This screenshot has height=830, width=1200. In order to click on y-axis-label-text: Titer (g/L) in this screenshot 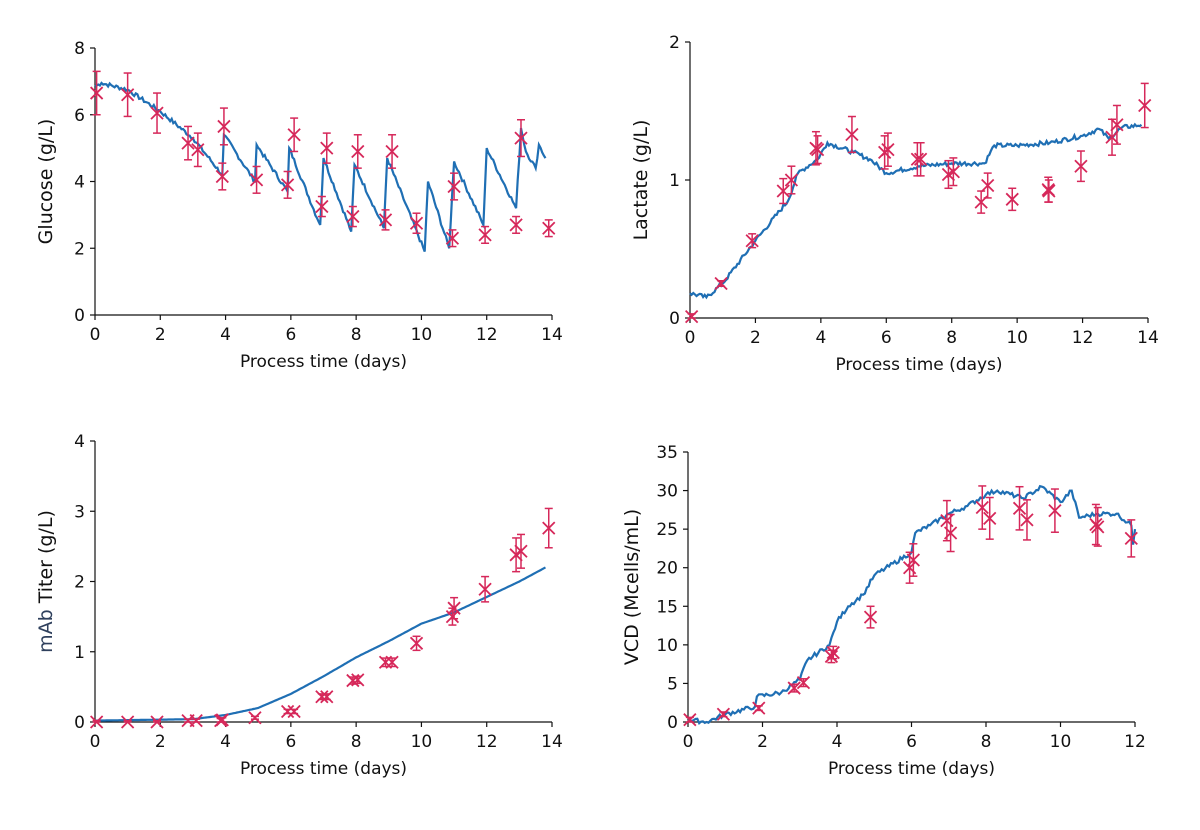, I will do `click(46, 557)`.